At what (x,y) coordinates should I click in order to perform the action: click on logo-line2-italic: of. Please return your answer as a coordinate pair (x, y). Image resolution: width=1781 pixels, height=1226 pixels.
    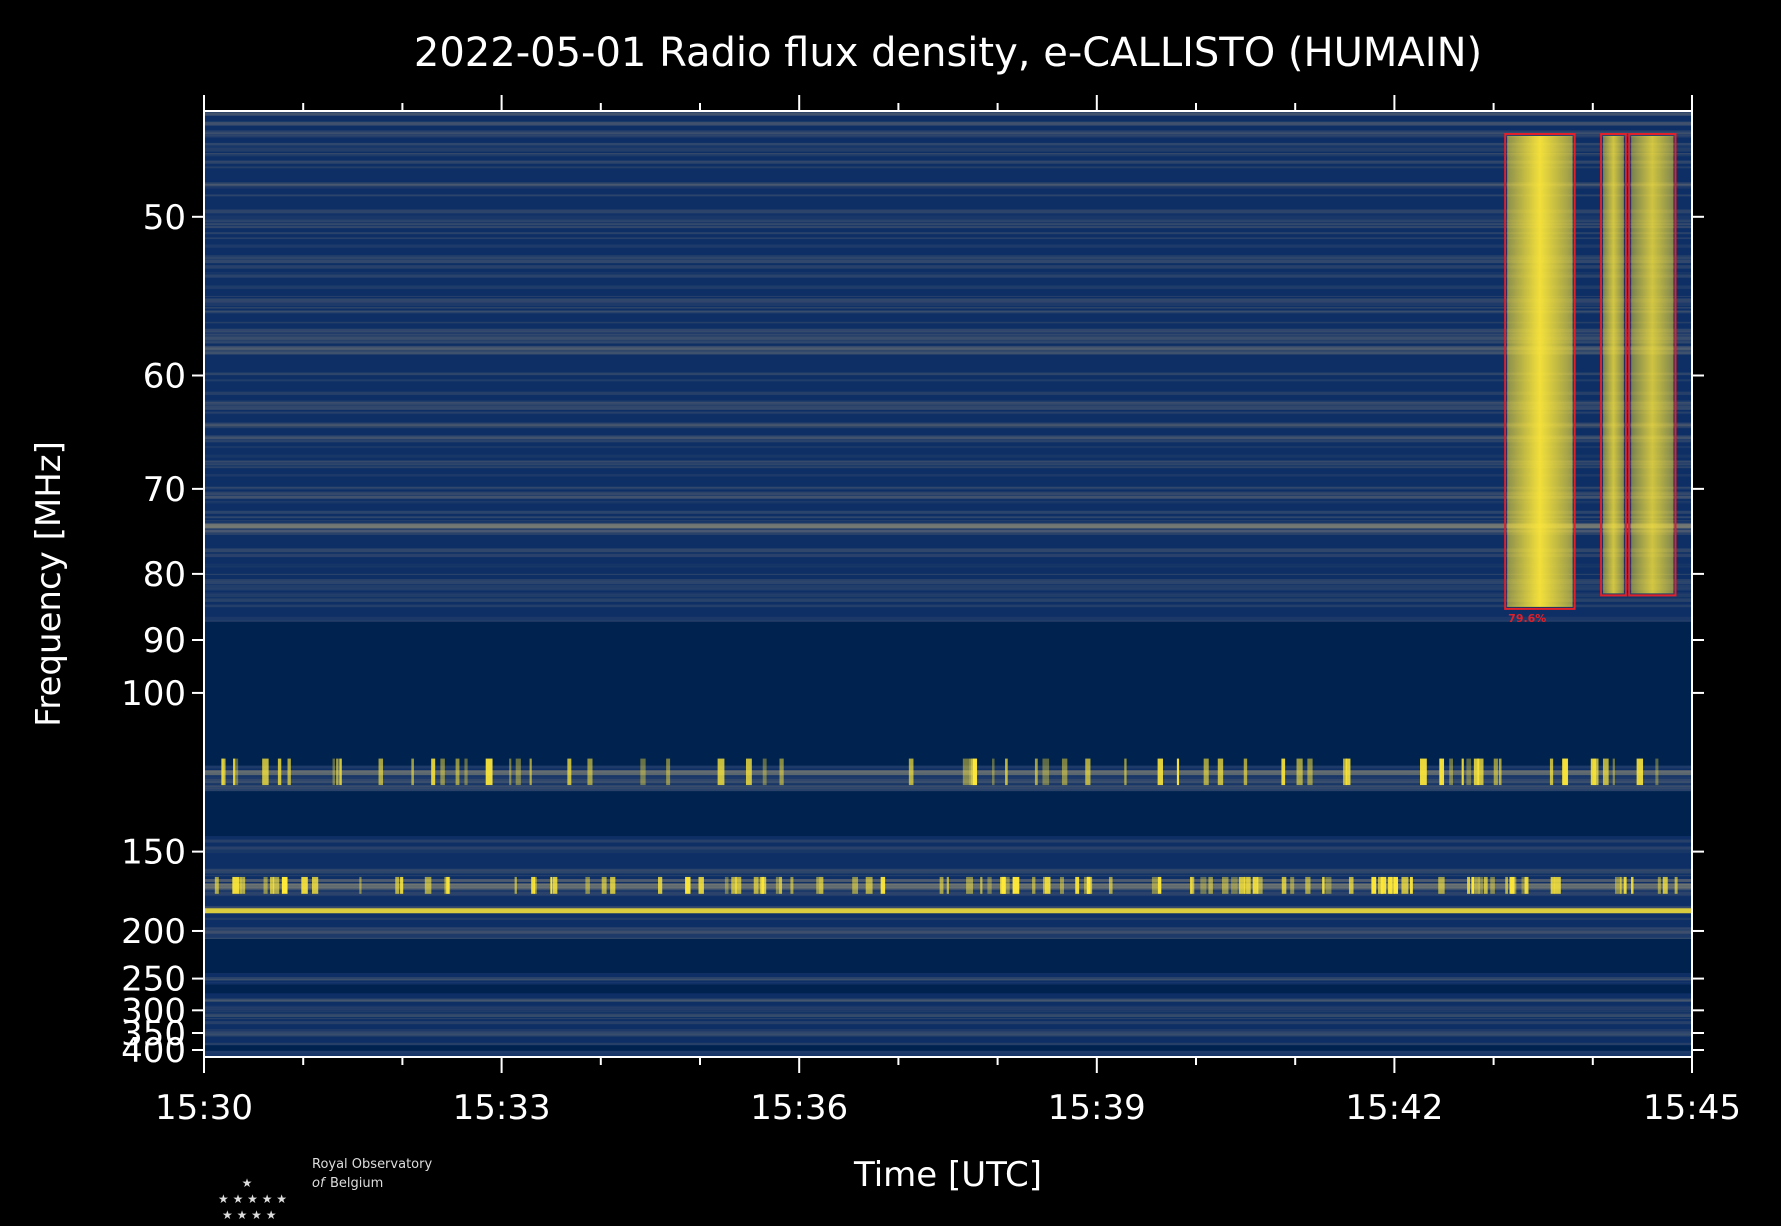
    Looking at the image, I should click on (319, 1183).